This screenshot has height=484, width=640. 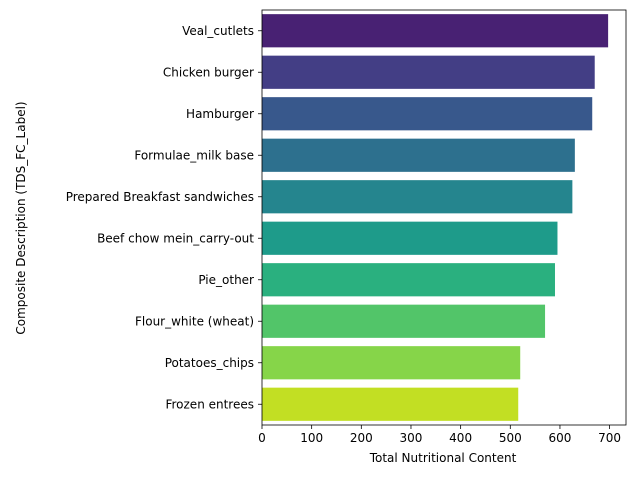 What do you see at coordinates (21, 217) in the screenshot?
I see `y-axis-label: Composite Description (TDS_FC_Label)` at bounding box center [21, 217].